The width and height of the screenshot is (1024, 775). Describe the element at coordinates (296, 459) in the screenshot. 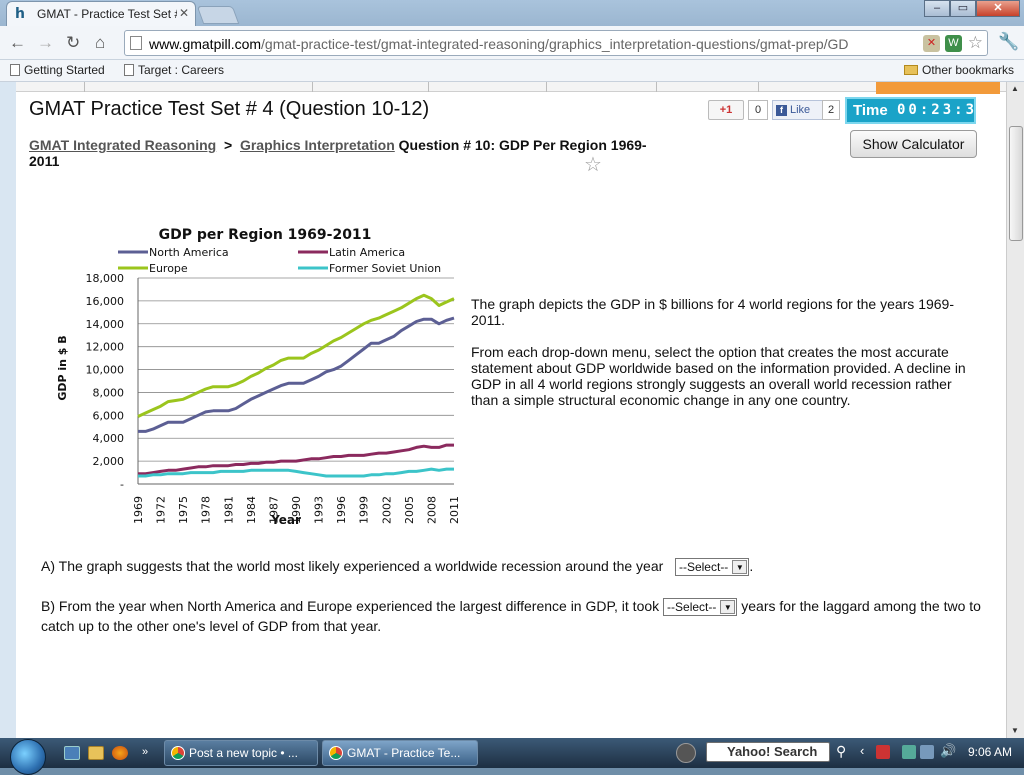

I see `series-line-latin-america` at that location.